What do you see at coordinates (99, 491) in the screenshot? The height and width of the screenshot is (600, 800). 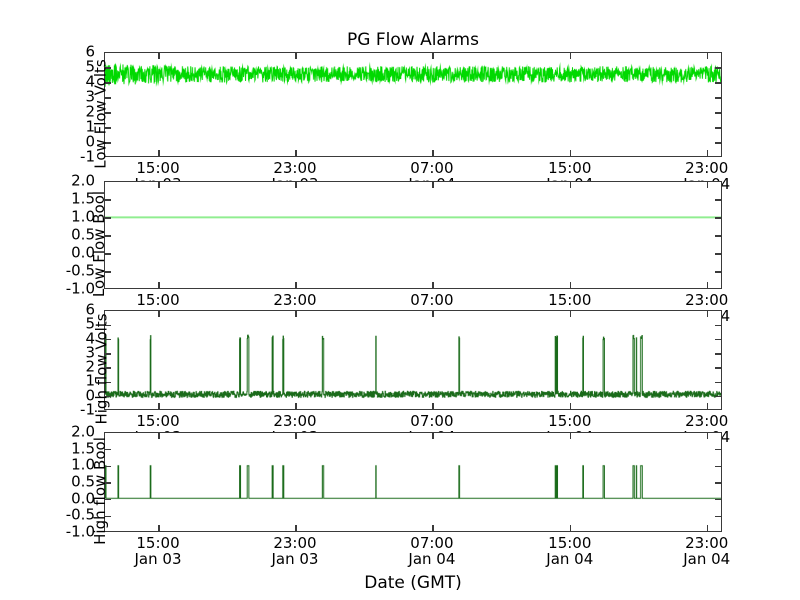 I see `y-axis-label-high-flow-bool: High flow Bool` at bounding box center [99, 491].